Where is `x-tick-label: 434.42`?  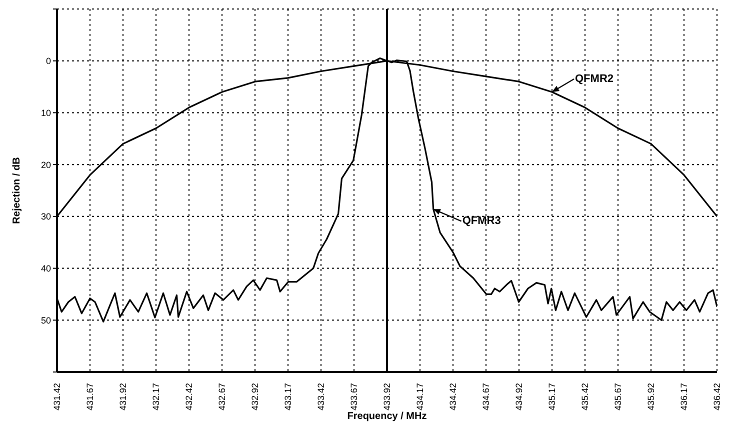 x-tick-label: 434.42 is located at coordinates (453, 397).